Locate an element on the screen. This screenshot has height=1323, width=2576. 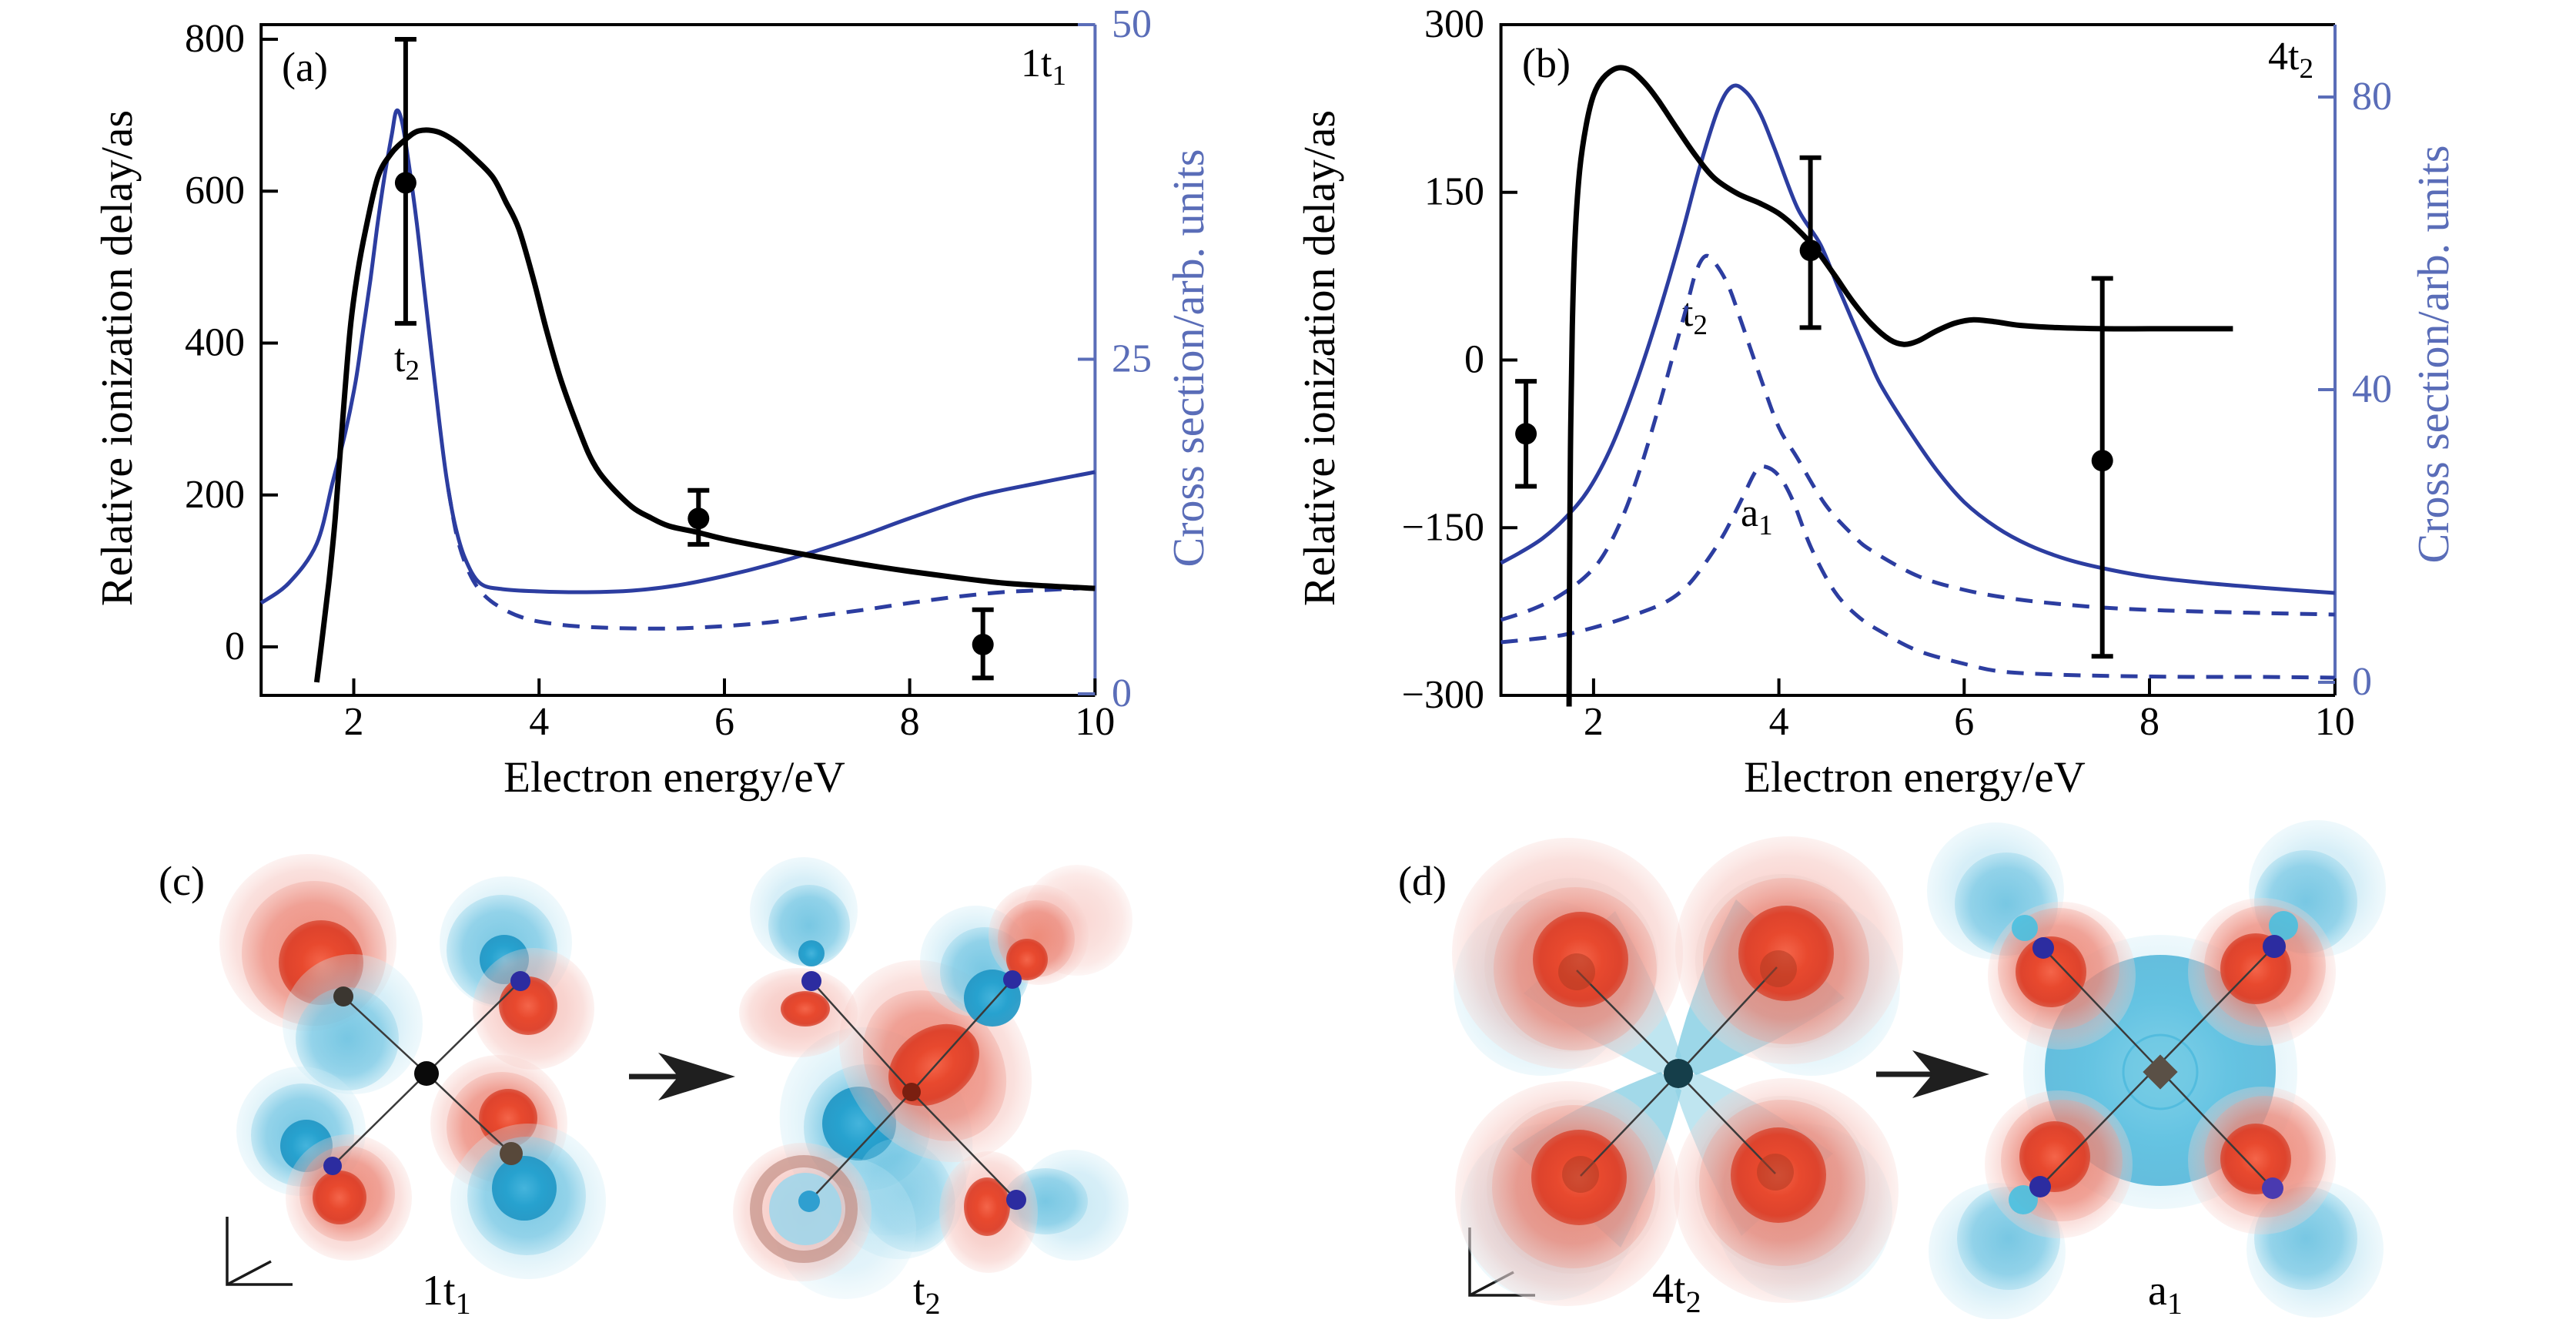
svg-text: (a) is located at coordinates (305, 67).